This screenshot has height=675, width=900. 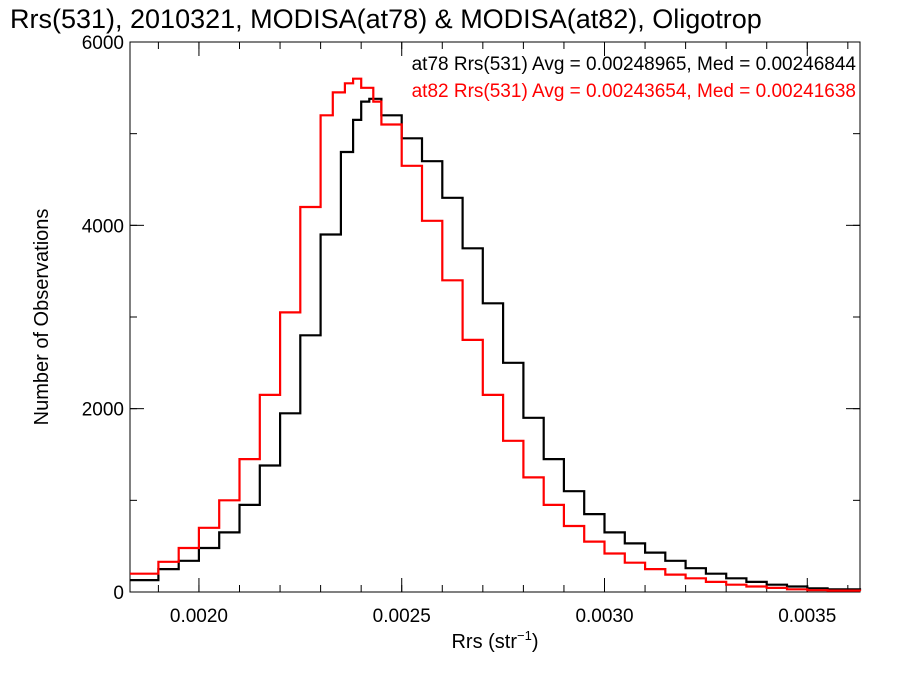 What do you see at coordinates (42, 317) in the screenshot?
I see `y-axis-label: Number of Observations` at bounding box center [42, 317].